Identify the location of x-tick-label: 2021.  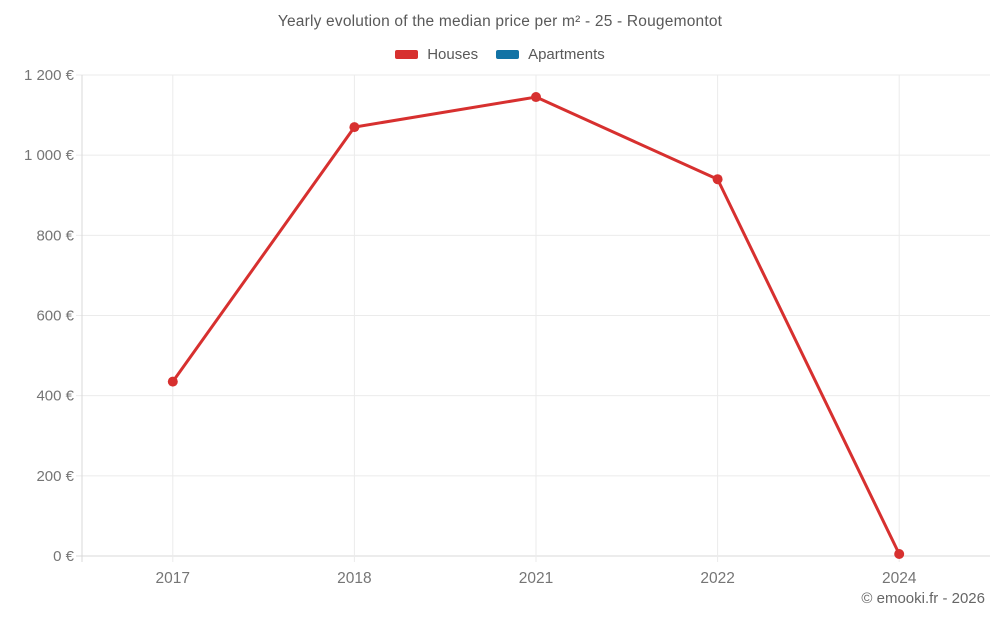
(536, 578).